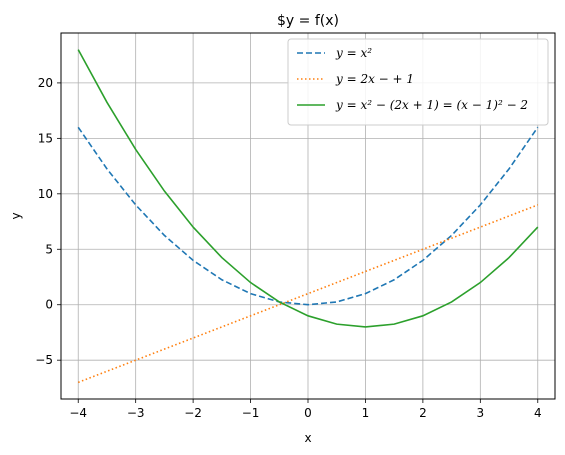 This screenshot has width=565, height=455. Describe the element at coordinates (48, 221) in the screenshot. I see `y-axis-ticks: −5 0 5 10 15 20` at that location.